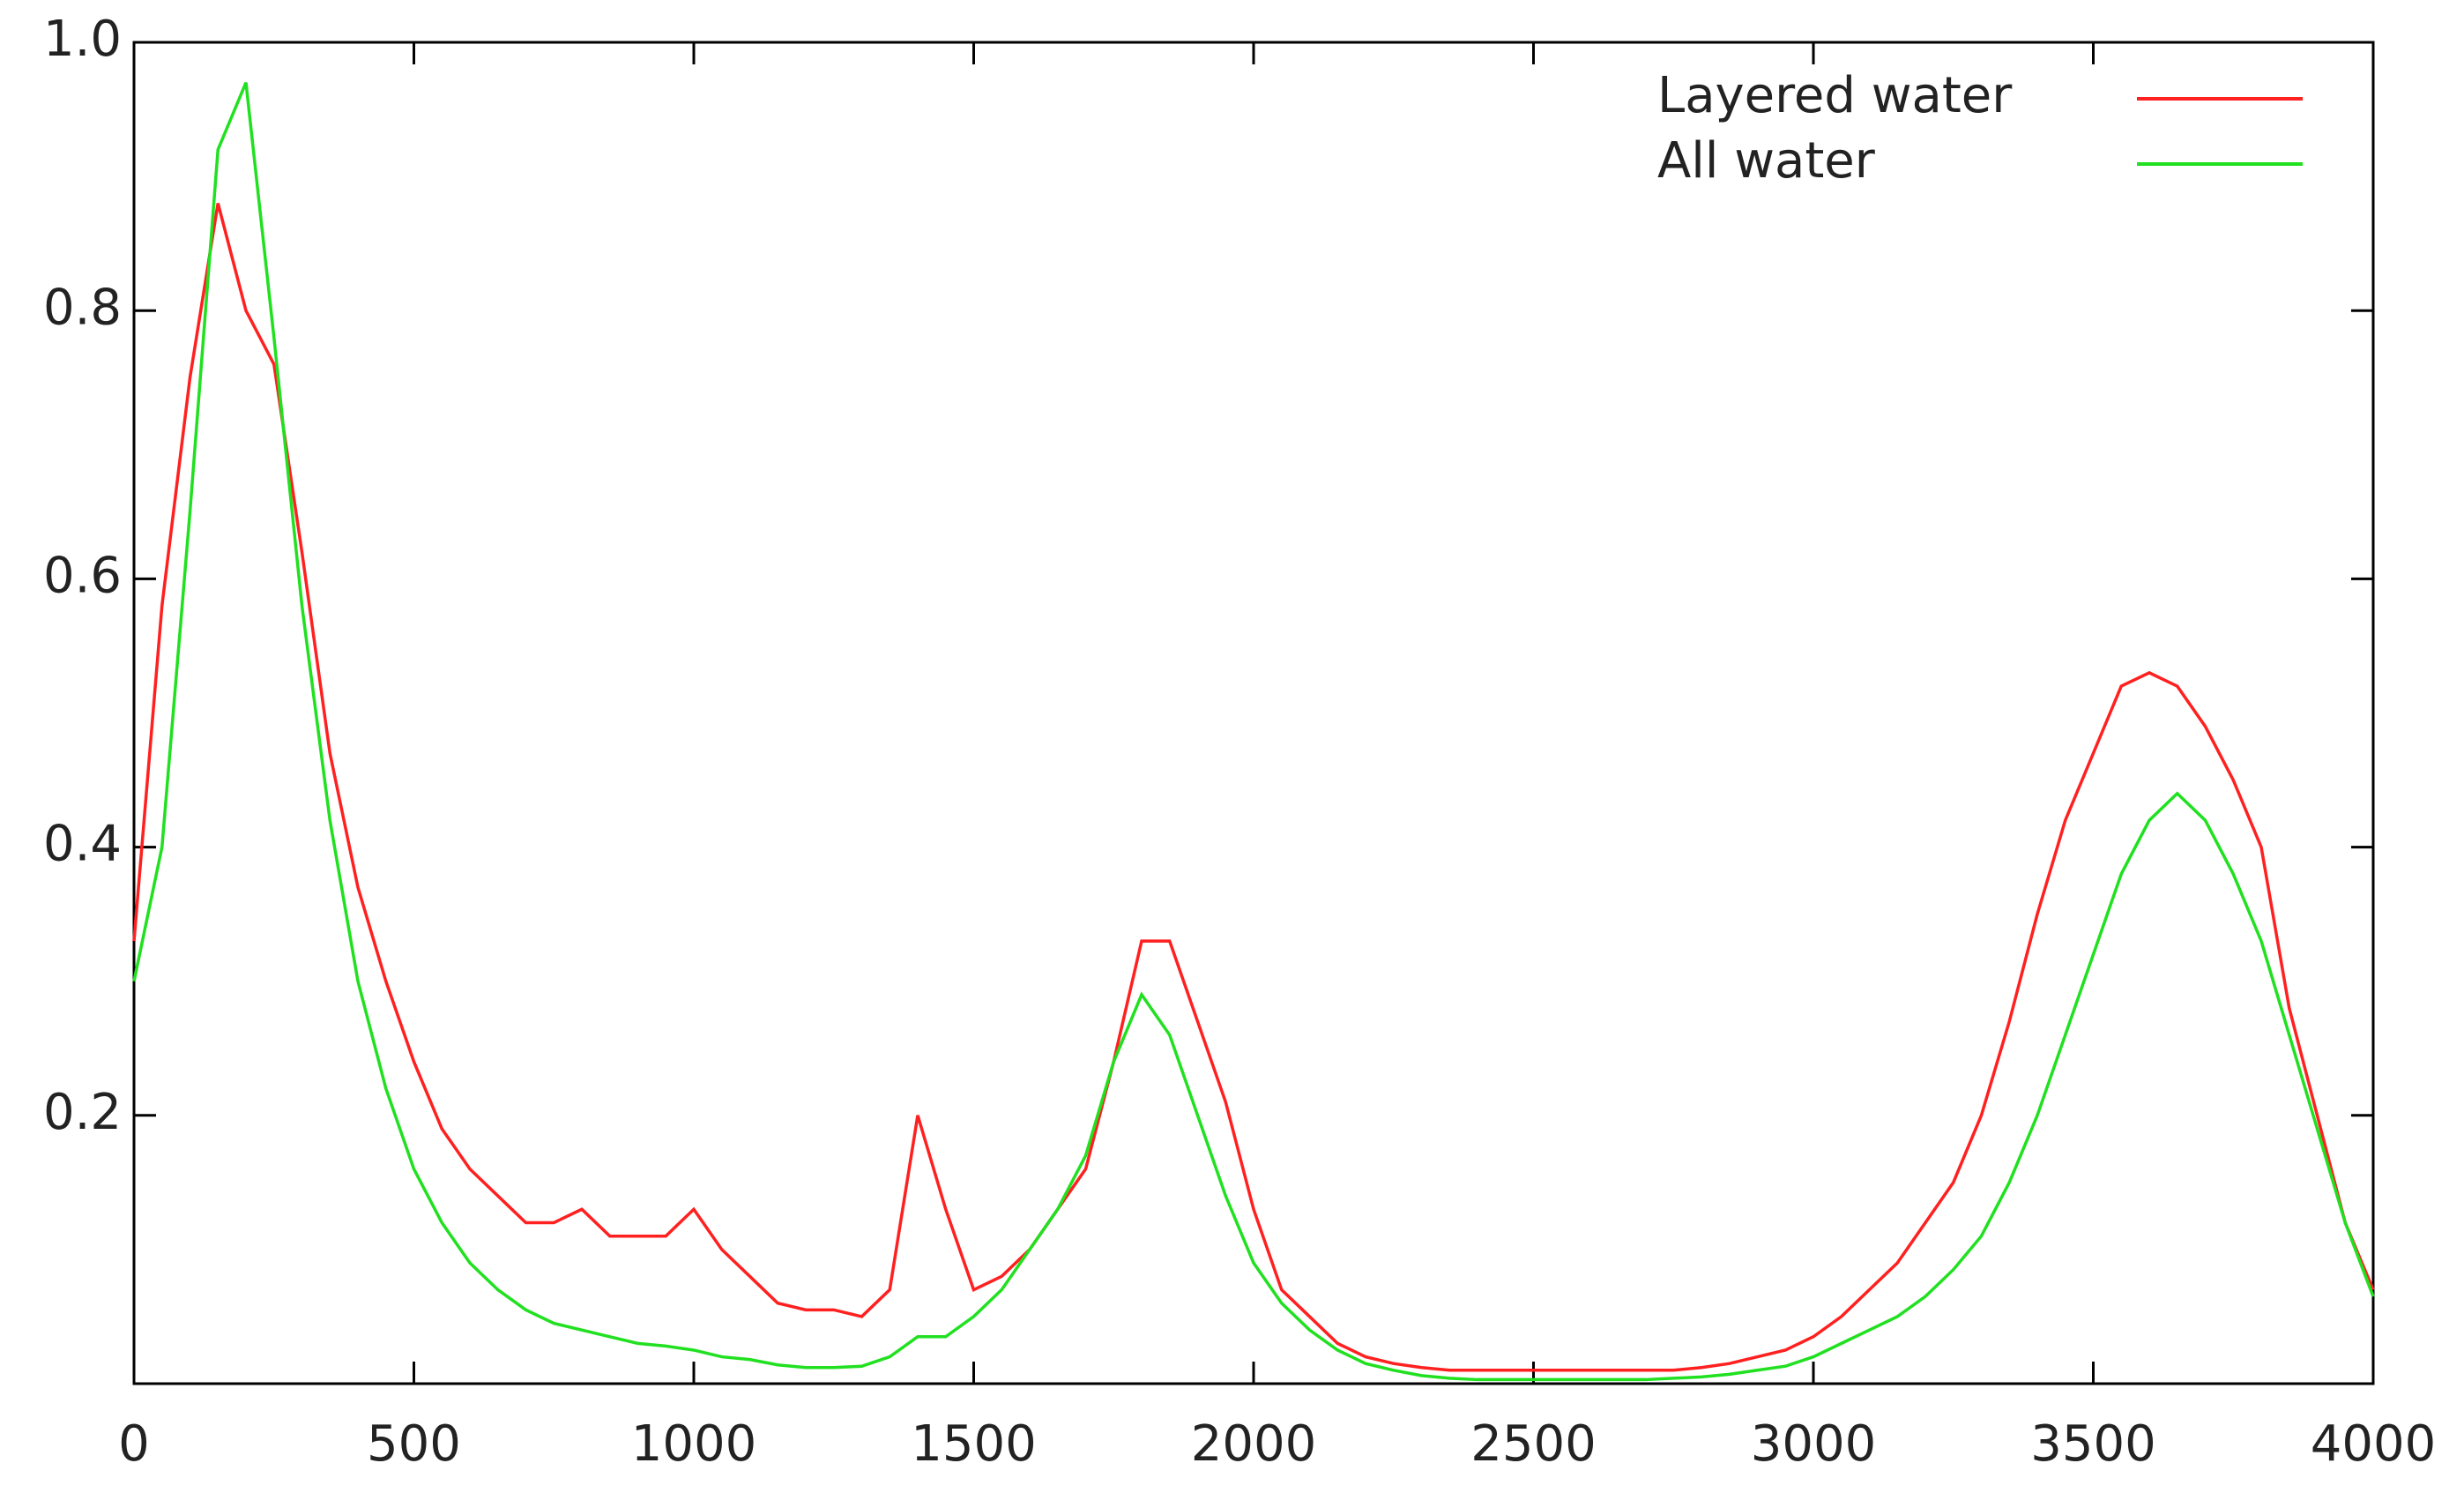 Image resolution: width=2464 pixels, height=1493 pixels. Describe the element at coordinates (82, 308) in the screenshot. I see `y-tick-label: 0.8` at that location.